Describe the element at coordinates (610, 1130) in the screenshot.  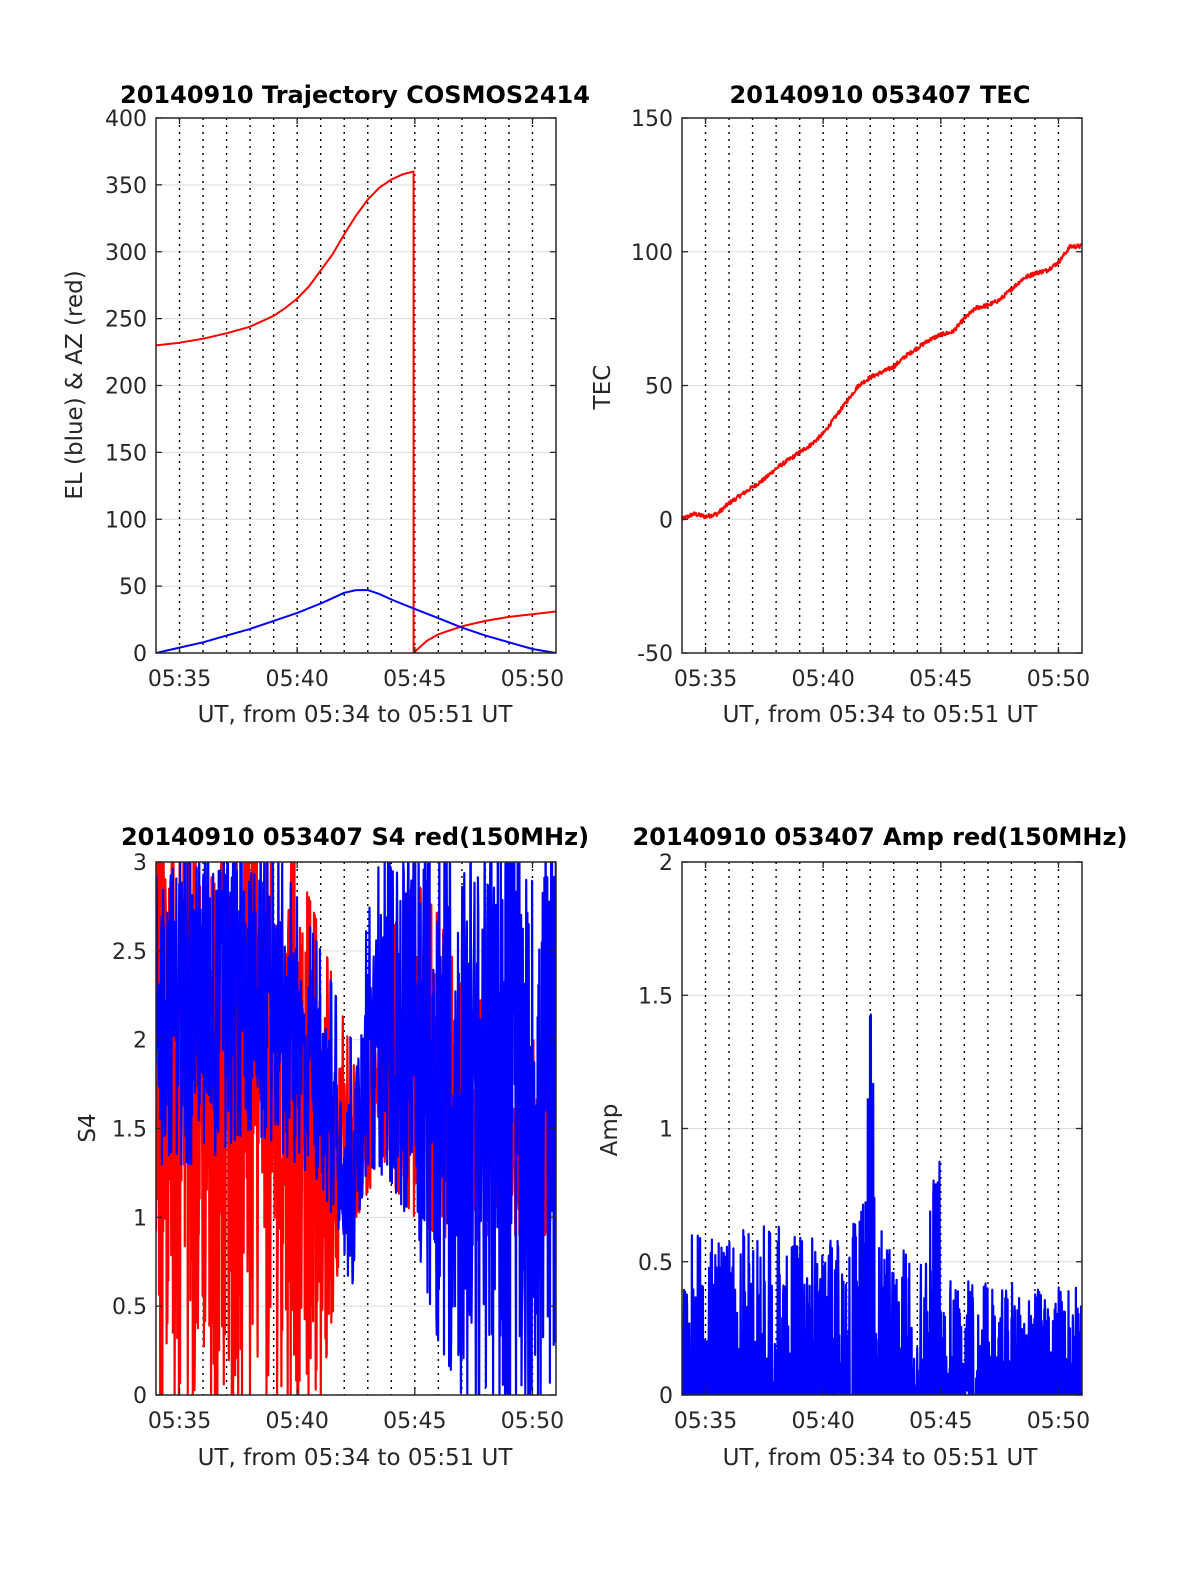
I see `y-axis-label: Amp` at that location.